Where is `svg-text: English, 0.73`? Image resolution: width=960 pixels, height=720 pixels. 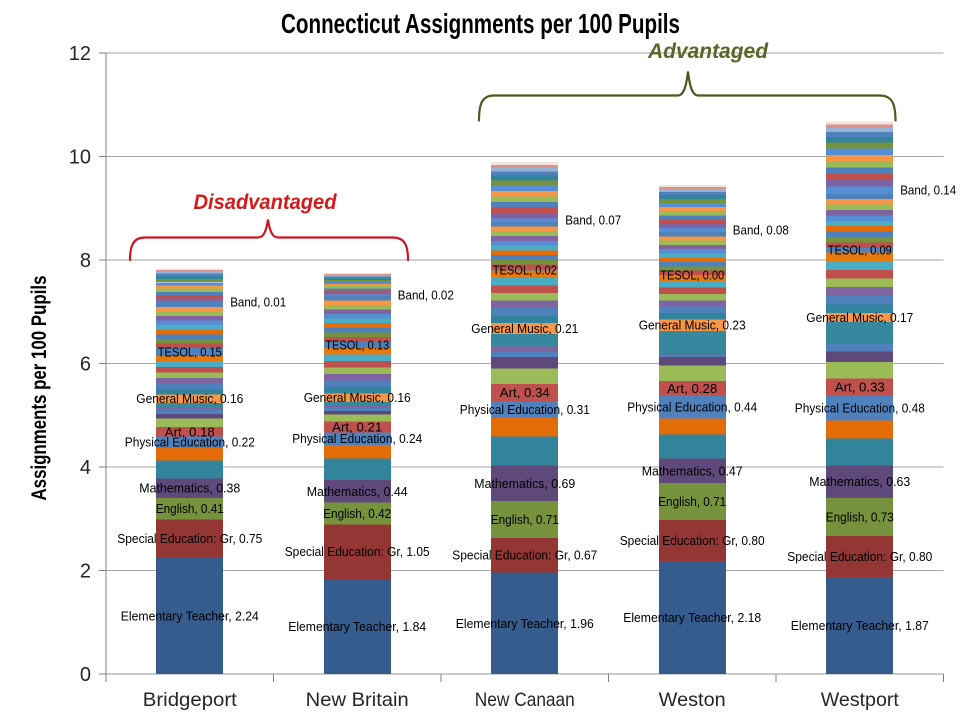
svg-text: English, 0.73 is located at coordinates (860, 517).